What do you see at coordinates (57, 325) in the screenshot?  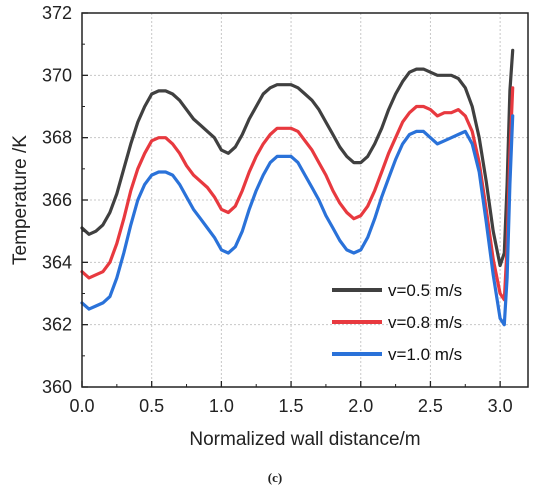 I see `y-tick-label: 362` at bounding box center [57, 325].